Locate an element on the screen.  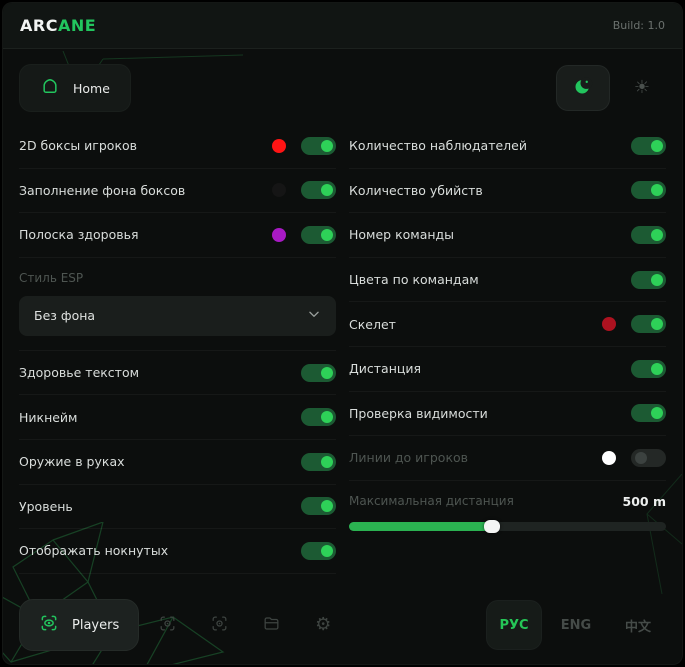
bottom-nav: Players is located at coordinates (342, 631).